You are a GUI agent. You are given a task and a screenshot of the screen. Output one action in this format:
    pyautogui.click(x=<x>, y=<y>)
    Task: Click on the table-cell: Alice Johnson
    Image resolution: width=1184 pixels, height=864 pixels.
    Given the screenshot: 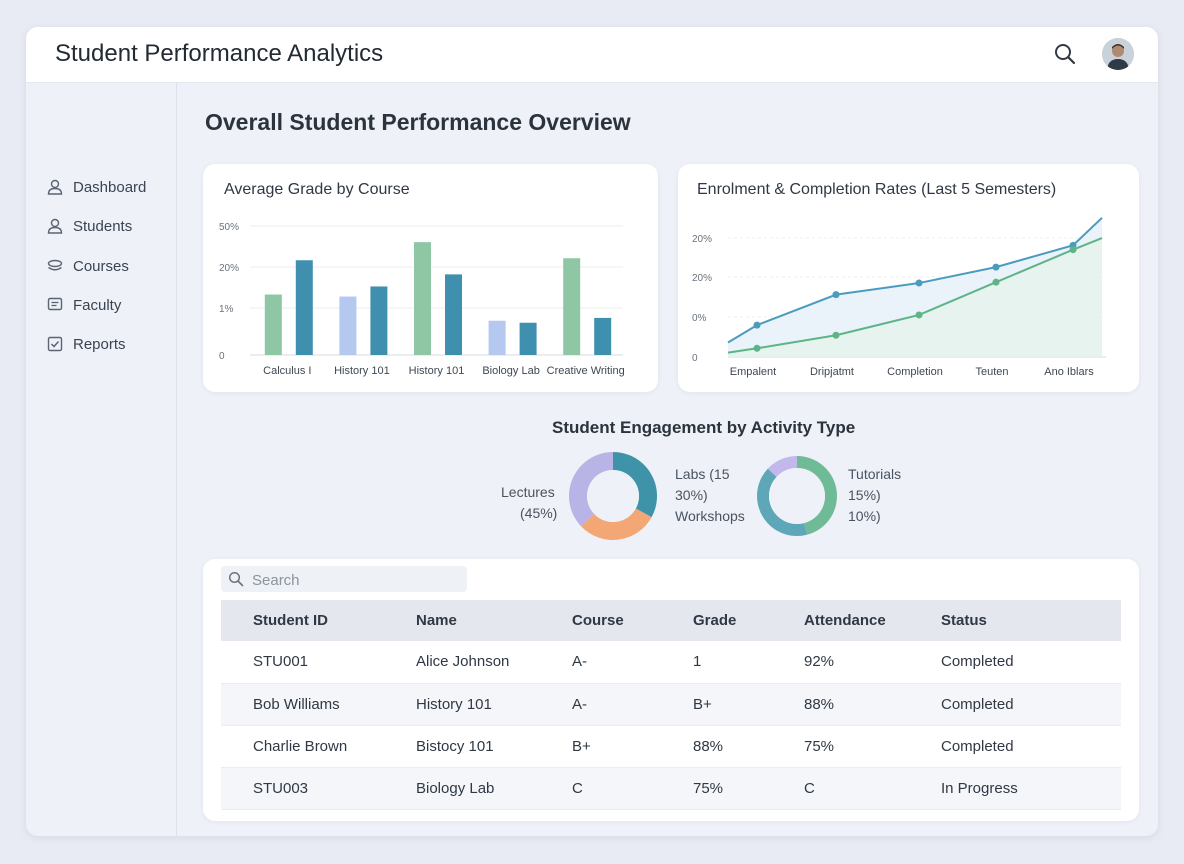 What is the action you would take?
    pyautogui.click(x=463, y=662)
    